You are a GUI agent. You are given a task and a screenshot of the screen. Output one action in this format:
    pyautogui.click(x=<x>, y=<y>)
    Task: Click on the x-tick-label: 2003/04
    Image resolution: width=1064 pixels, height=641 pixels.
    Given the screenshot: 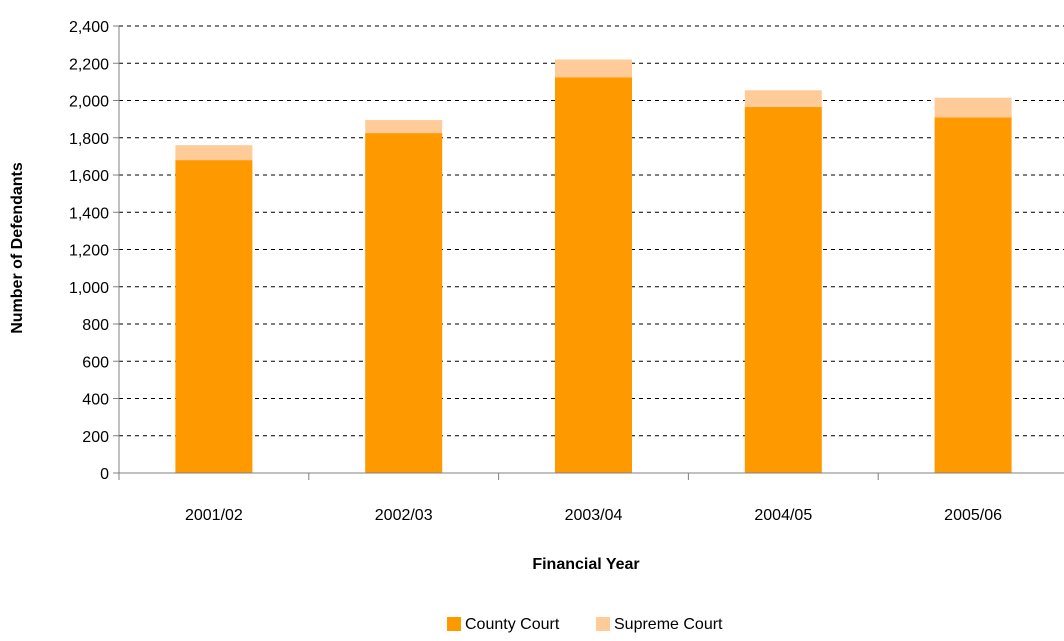 What is the action you would take?
    pyautogui.click(x=594, y=515)
    